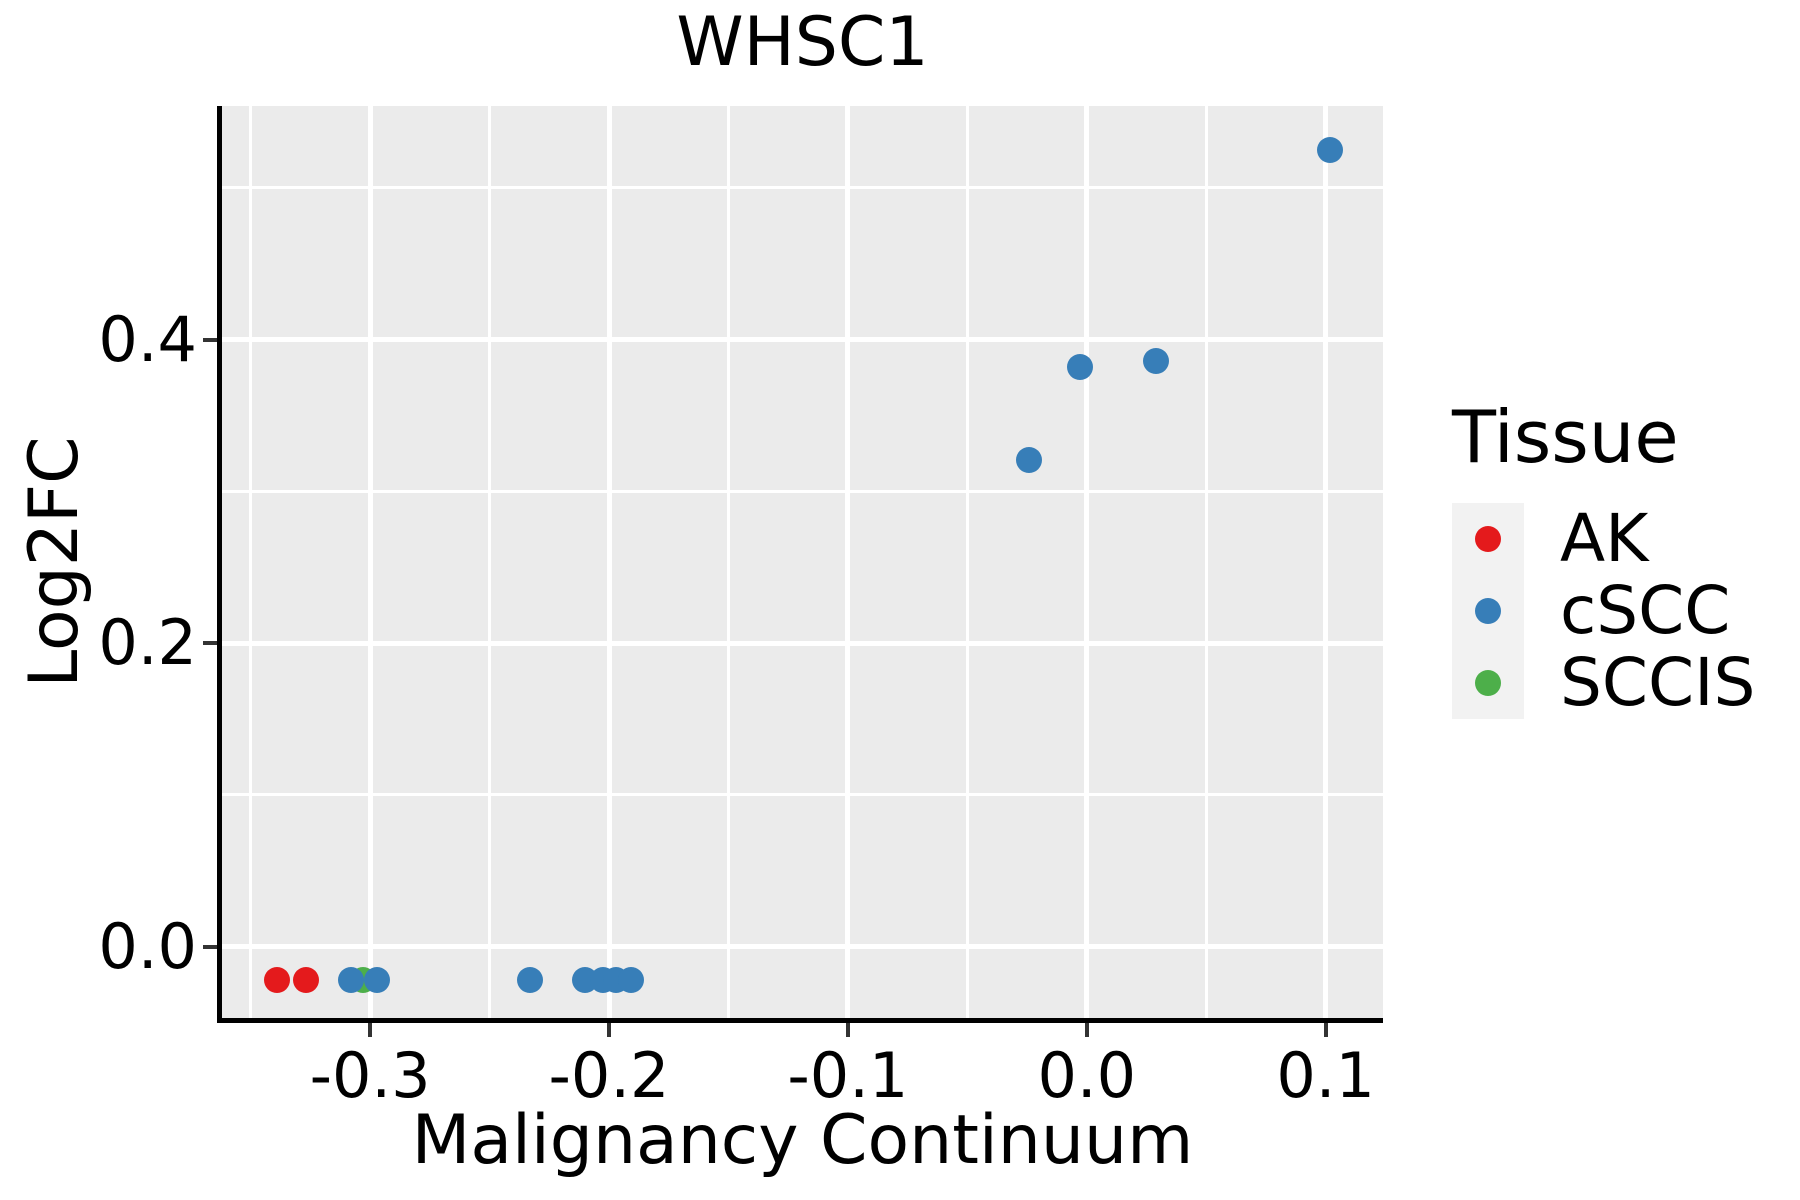  I want to click on legend-item: SCCIS, so click(1604, 683).